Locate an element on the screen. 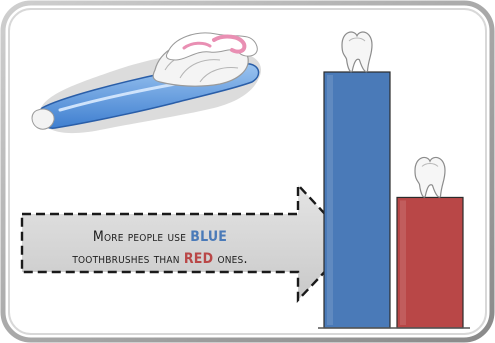 The height and width of the screenshot is (343, 495). callout-red-word: RED is located at coordinates (198, 259).